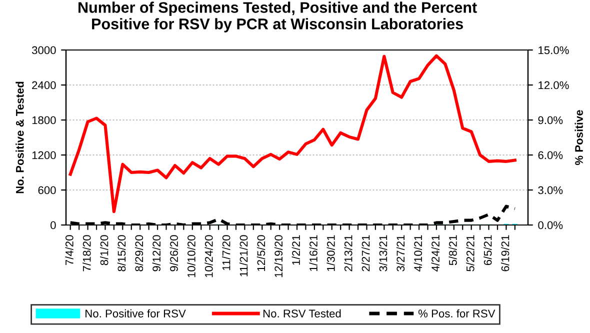 The image size is (590, 333). Describe the element at coordinates (136, 313) in the screenshot. I see `legend-label: No. Positive for RSV` at that location.